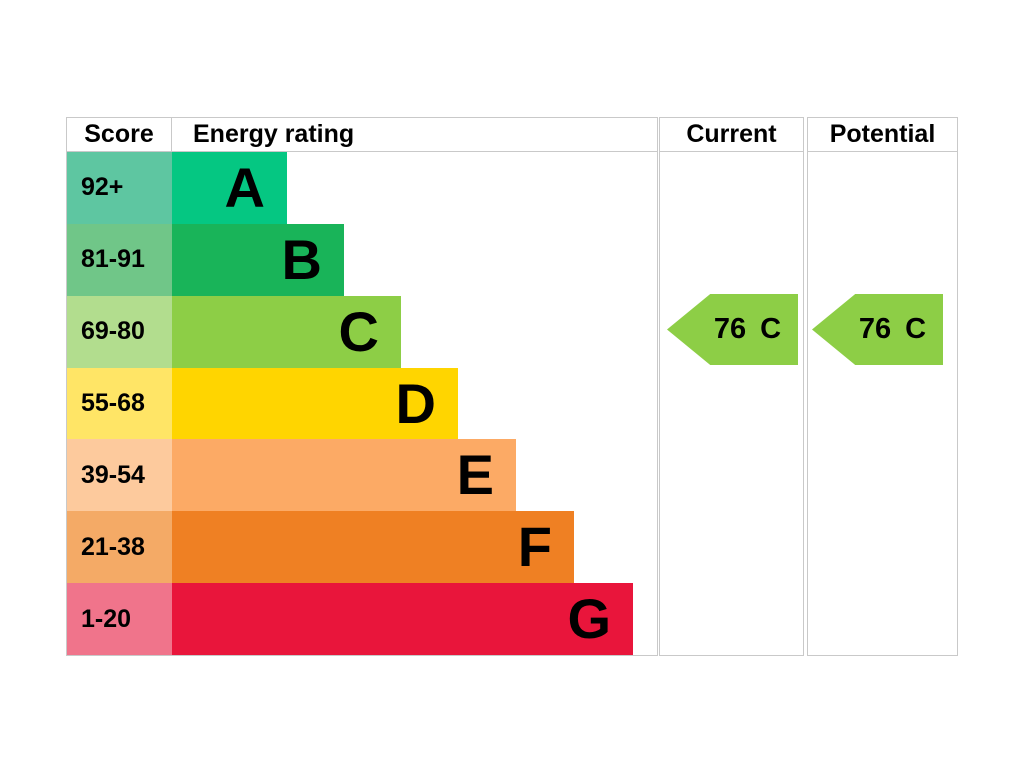 The width and height of the screenshot is (1024, 768). What do you see at coordinates (882, 135) in the screenshot?
I see `potential-column-header: Potential` at bounding box center [882, 135].